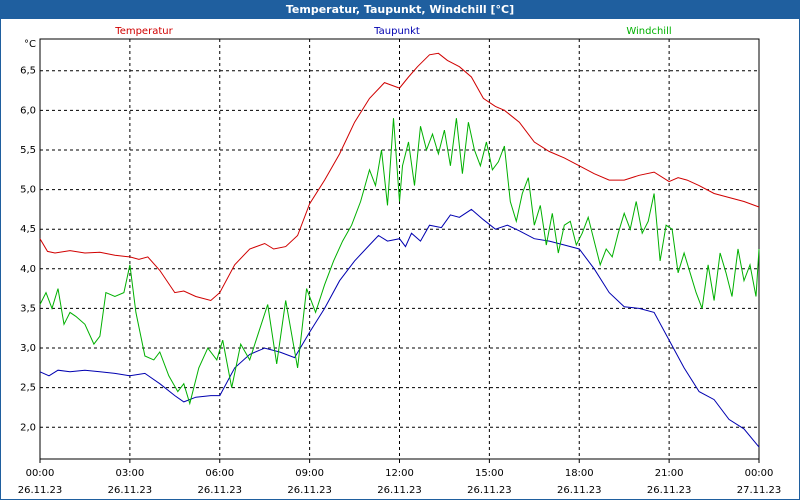  What do you see at coordinates (309, 473) in the screenshot?
I see `x-tick-time: 09:00` at bounding box center [309, 473].